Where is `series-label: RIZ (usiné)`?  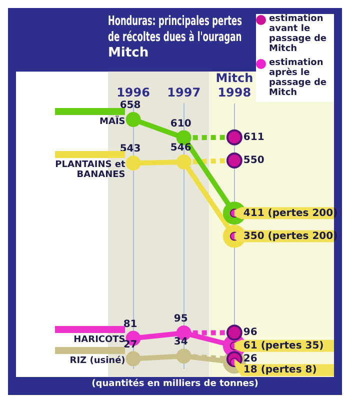 series-label: RIZ (usiné) is located at coordinates (98, 361).